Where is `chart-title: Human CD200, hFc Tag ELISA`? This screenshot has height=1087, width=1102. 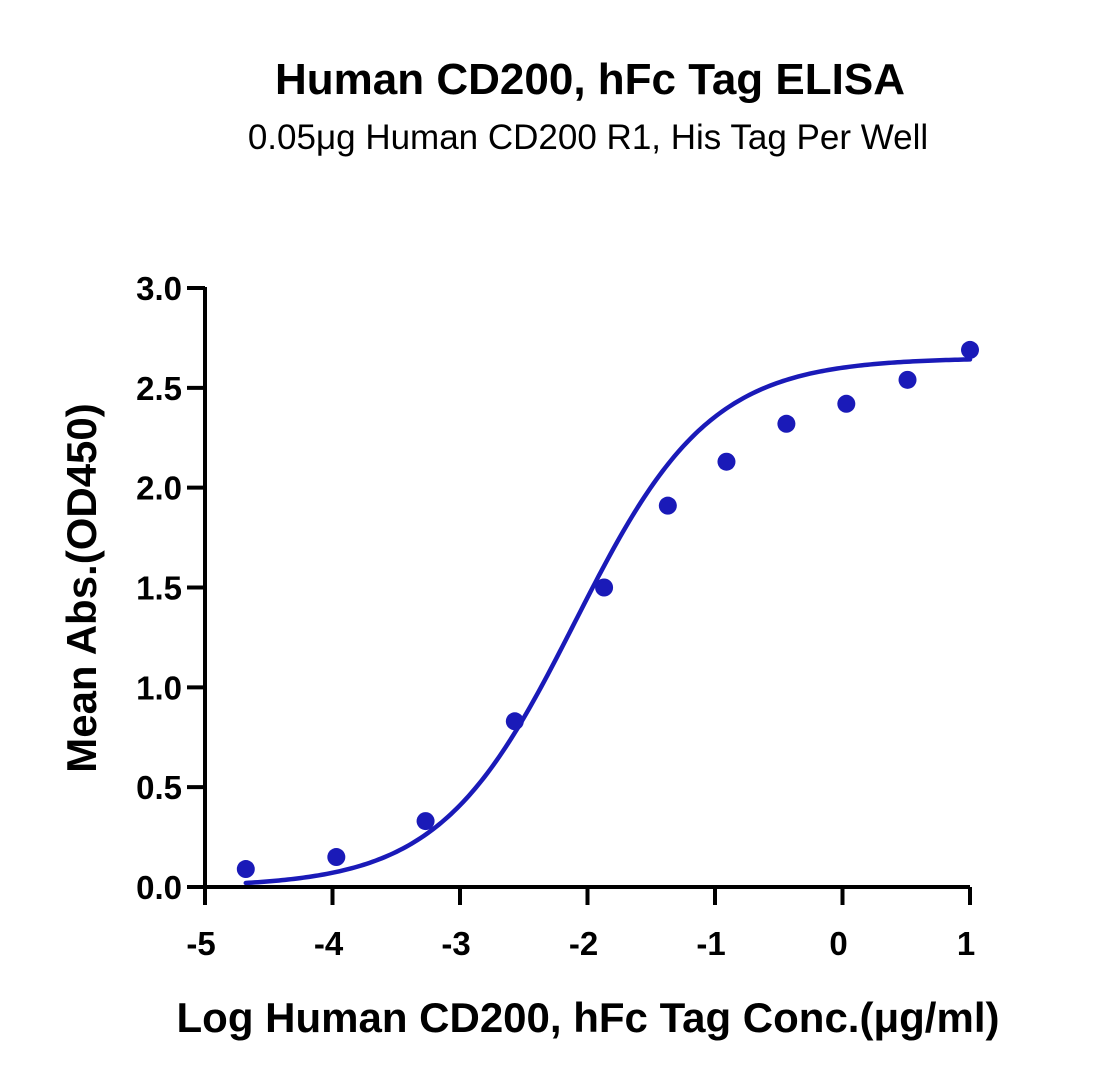
chart-title: Human CD200, hFc Tag ELISA is located at coordinates (590, 79).